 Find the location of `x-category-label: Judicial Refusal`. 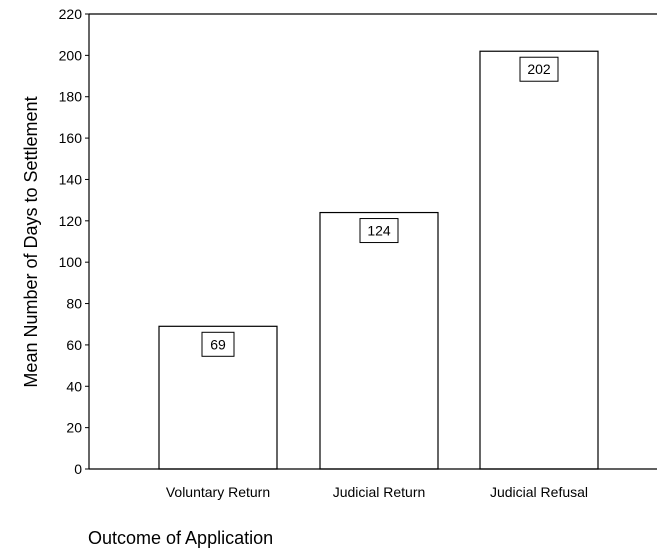

x-category-label: Judicial Refusal is located at coordinates (539, 492).